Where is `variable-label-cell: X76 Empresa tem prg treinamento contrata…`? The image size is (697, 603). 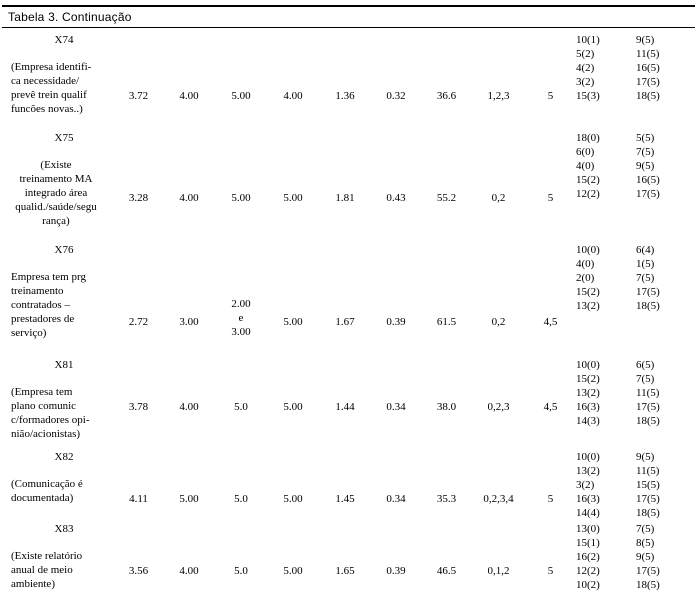
variable-label-cell: X76 Empresa tem prg treinamento contrata… is located at coordinates (58, 300).